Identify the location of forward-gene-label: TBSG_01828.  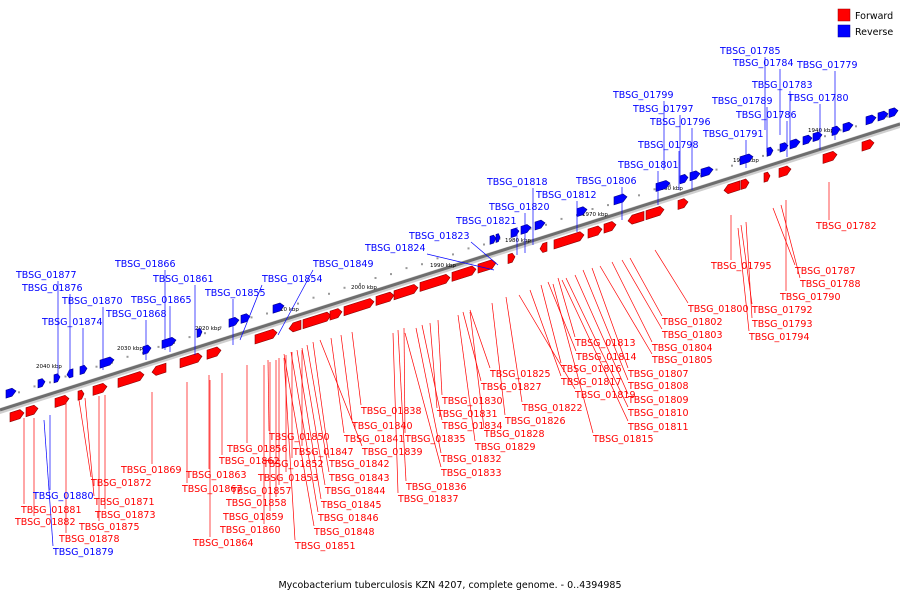
(514, 434).